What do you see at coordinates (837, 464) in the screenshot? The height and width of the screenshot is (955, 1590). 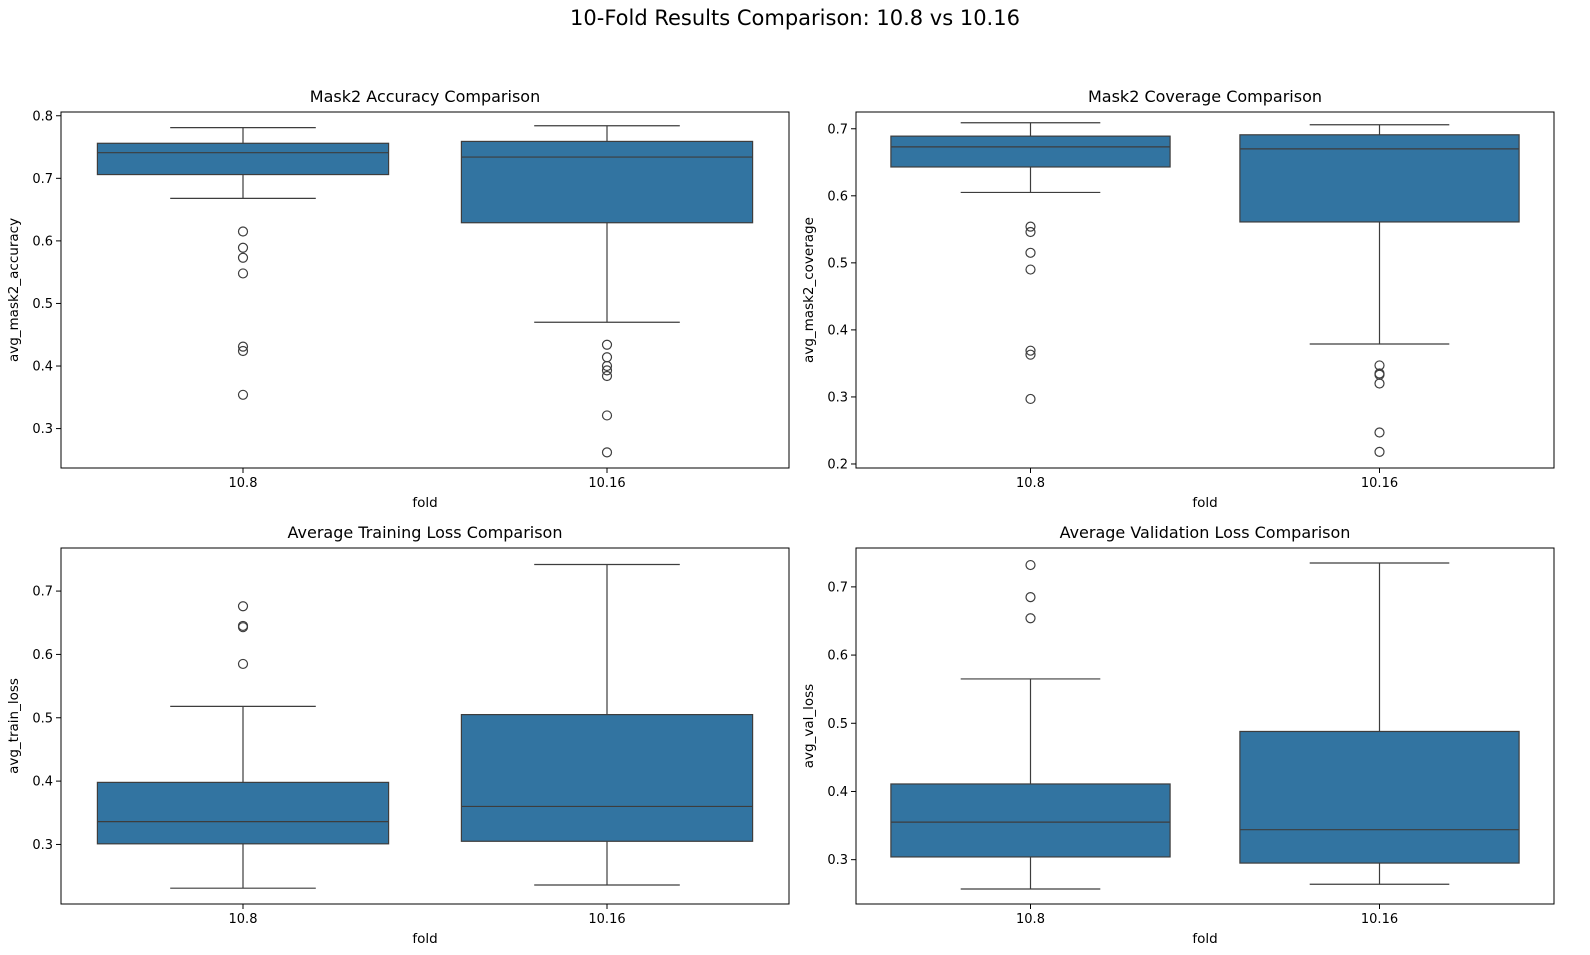 I see `y-tick-label: 0.2` at bounding box center [837, 464].